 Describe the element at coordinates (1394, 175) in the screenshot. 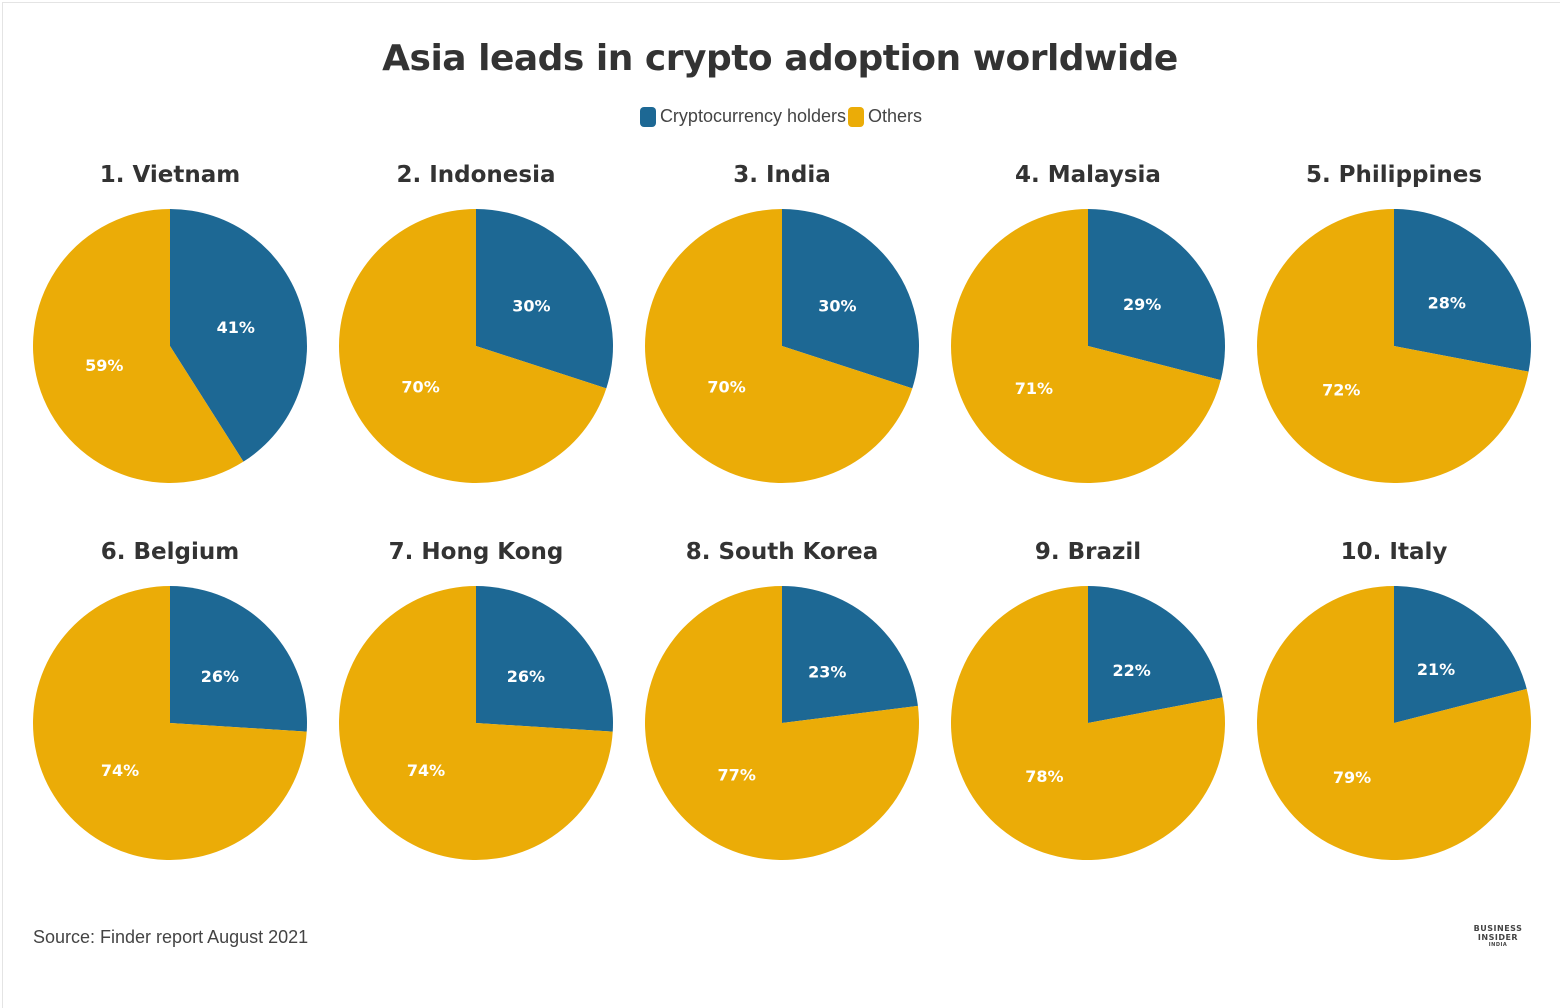

I see `pie-title: 5. Philippines` at that location.